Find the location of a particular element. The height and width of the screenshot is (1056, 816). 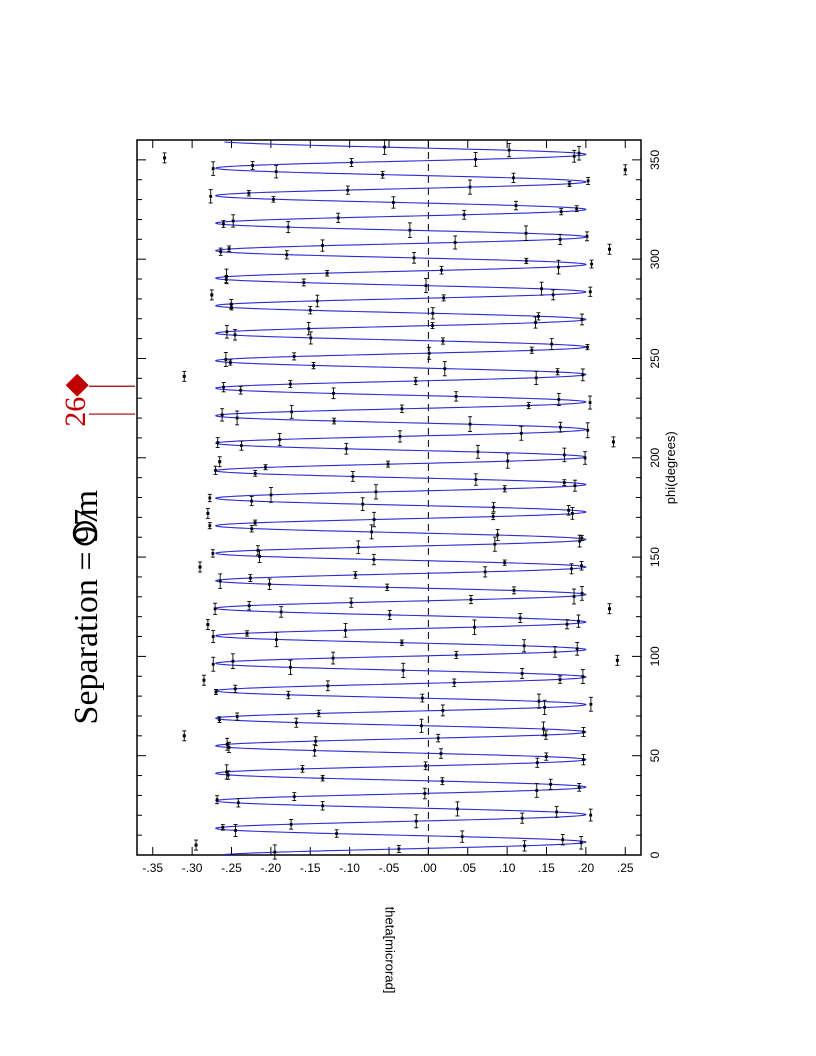

y-tick-label: .10 is located at coordinates (507, 868).